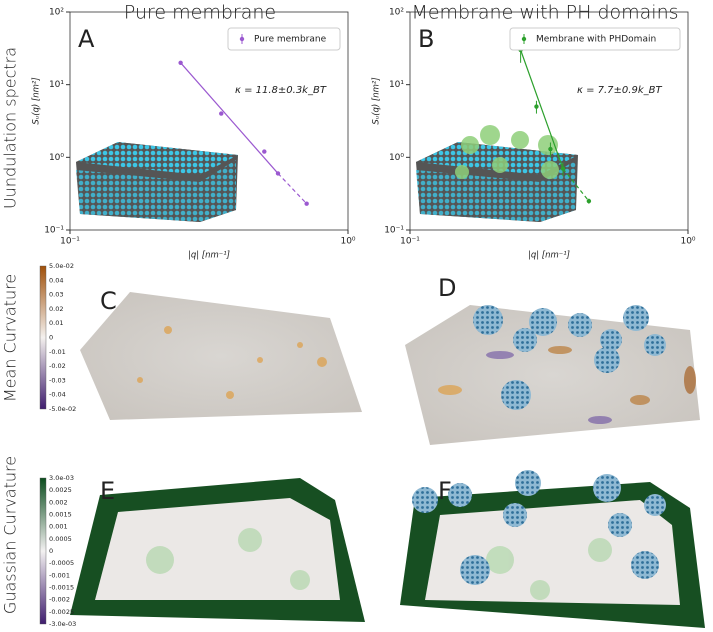  What do you see at coordinates (61, 612) in the screenshot?
I see `colorbar-tick-label: -0.0025` at bounding box center [61, 612].